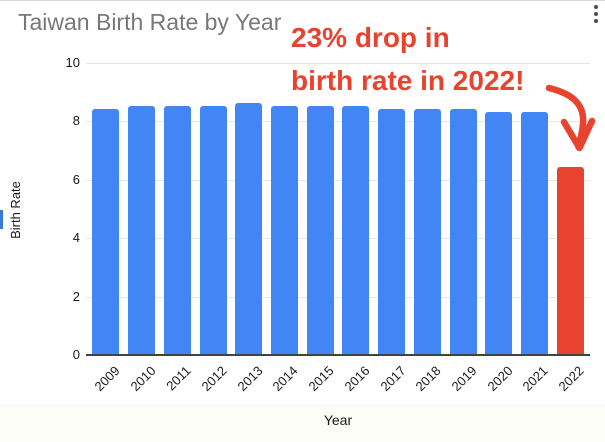 This screenshot has width=605, height=442. What do you see at coordinates (76, 238) in the screenshot?
I see `y-tick-label-4: 4` at bounding box center [76, 238].